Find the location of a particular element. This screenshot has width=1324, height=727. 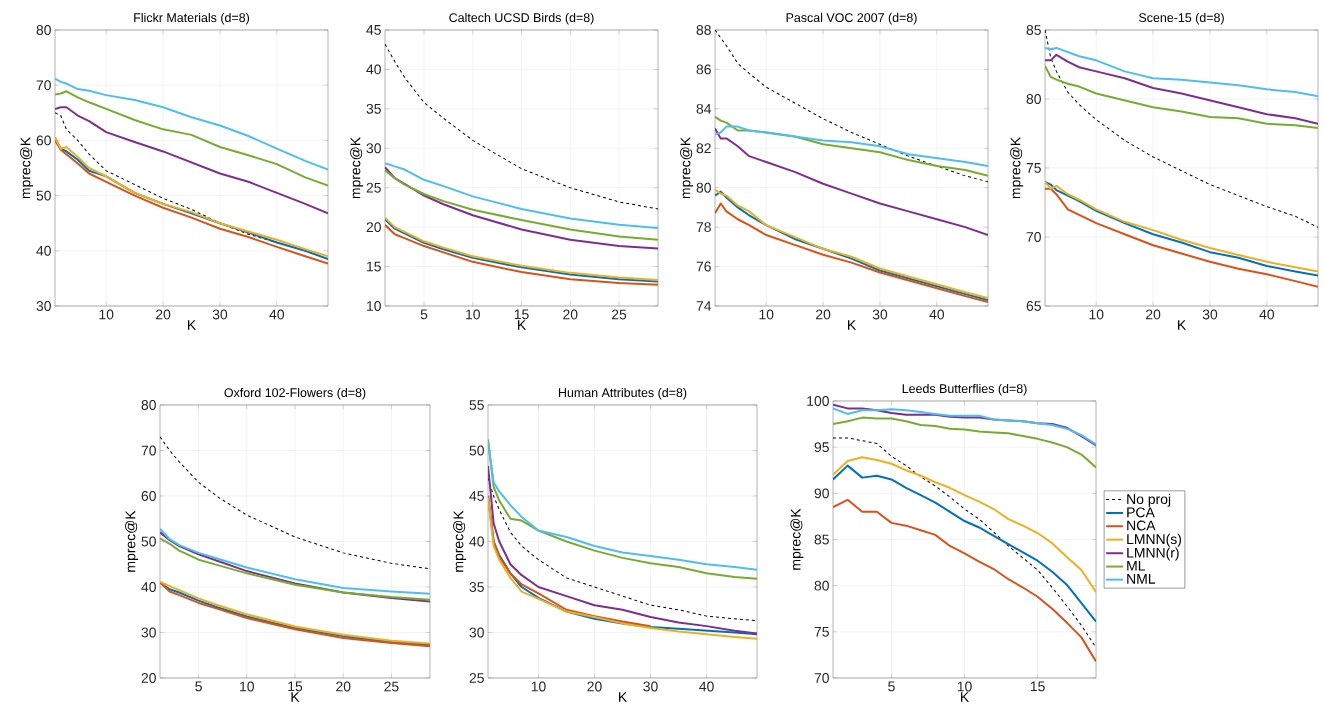

y-tick-label: 65 is located at coordinates (1033, 306).